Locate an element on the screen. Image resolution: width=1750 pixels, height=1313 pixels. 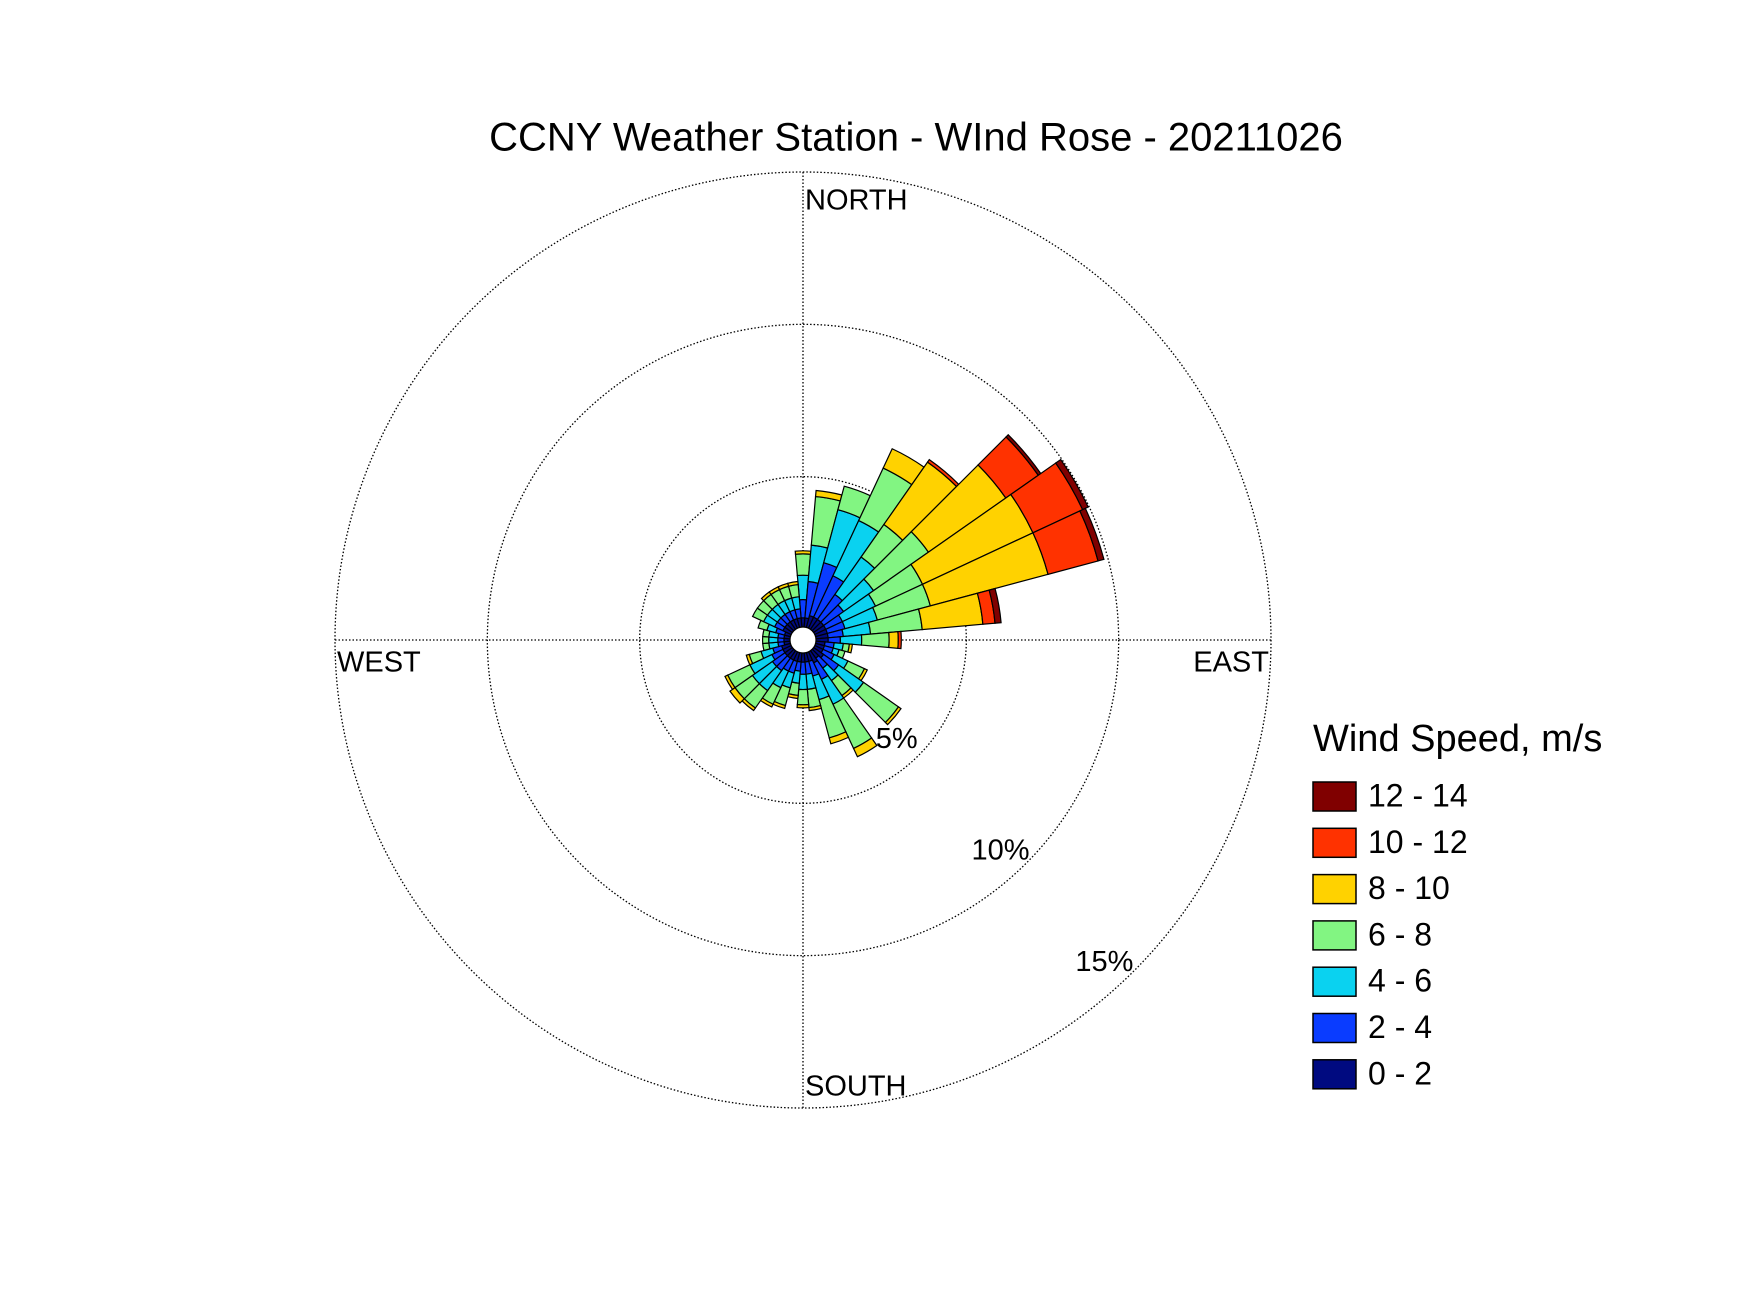
legend-label: 4 - 6 is located at coordinates (1400, 981).